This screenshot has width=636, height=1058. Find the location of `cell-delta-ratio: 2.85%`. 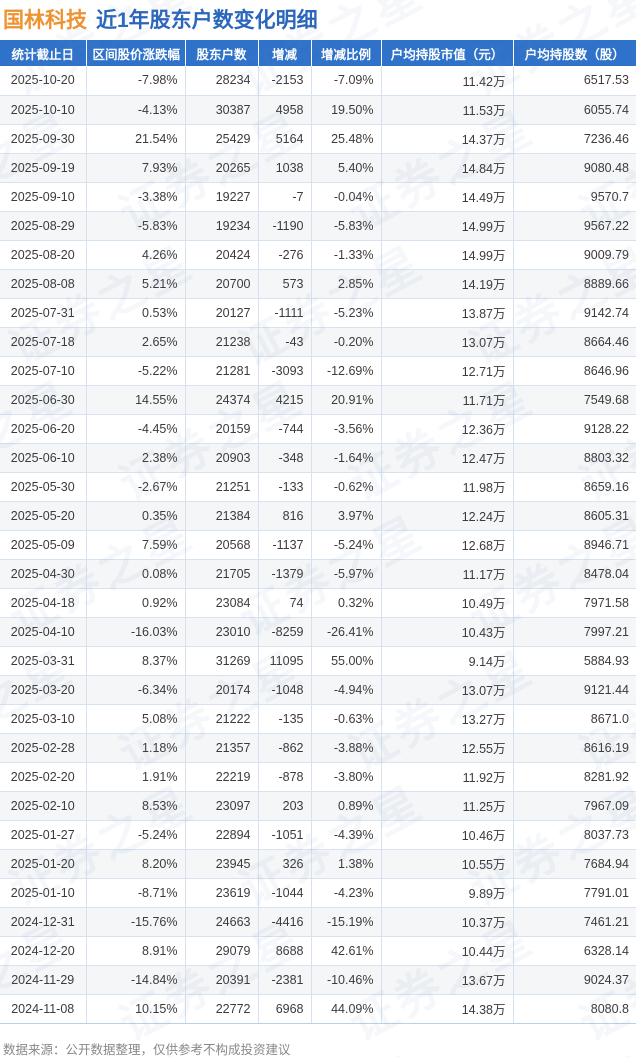

cell-delta-ratio: 2.85% is located at coordinates (346, 284).